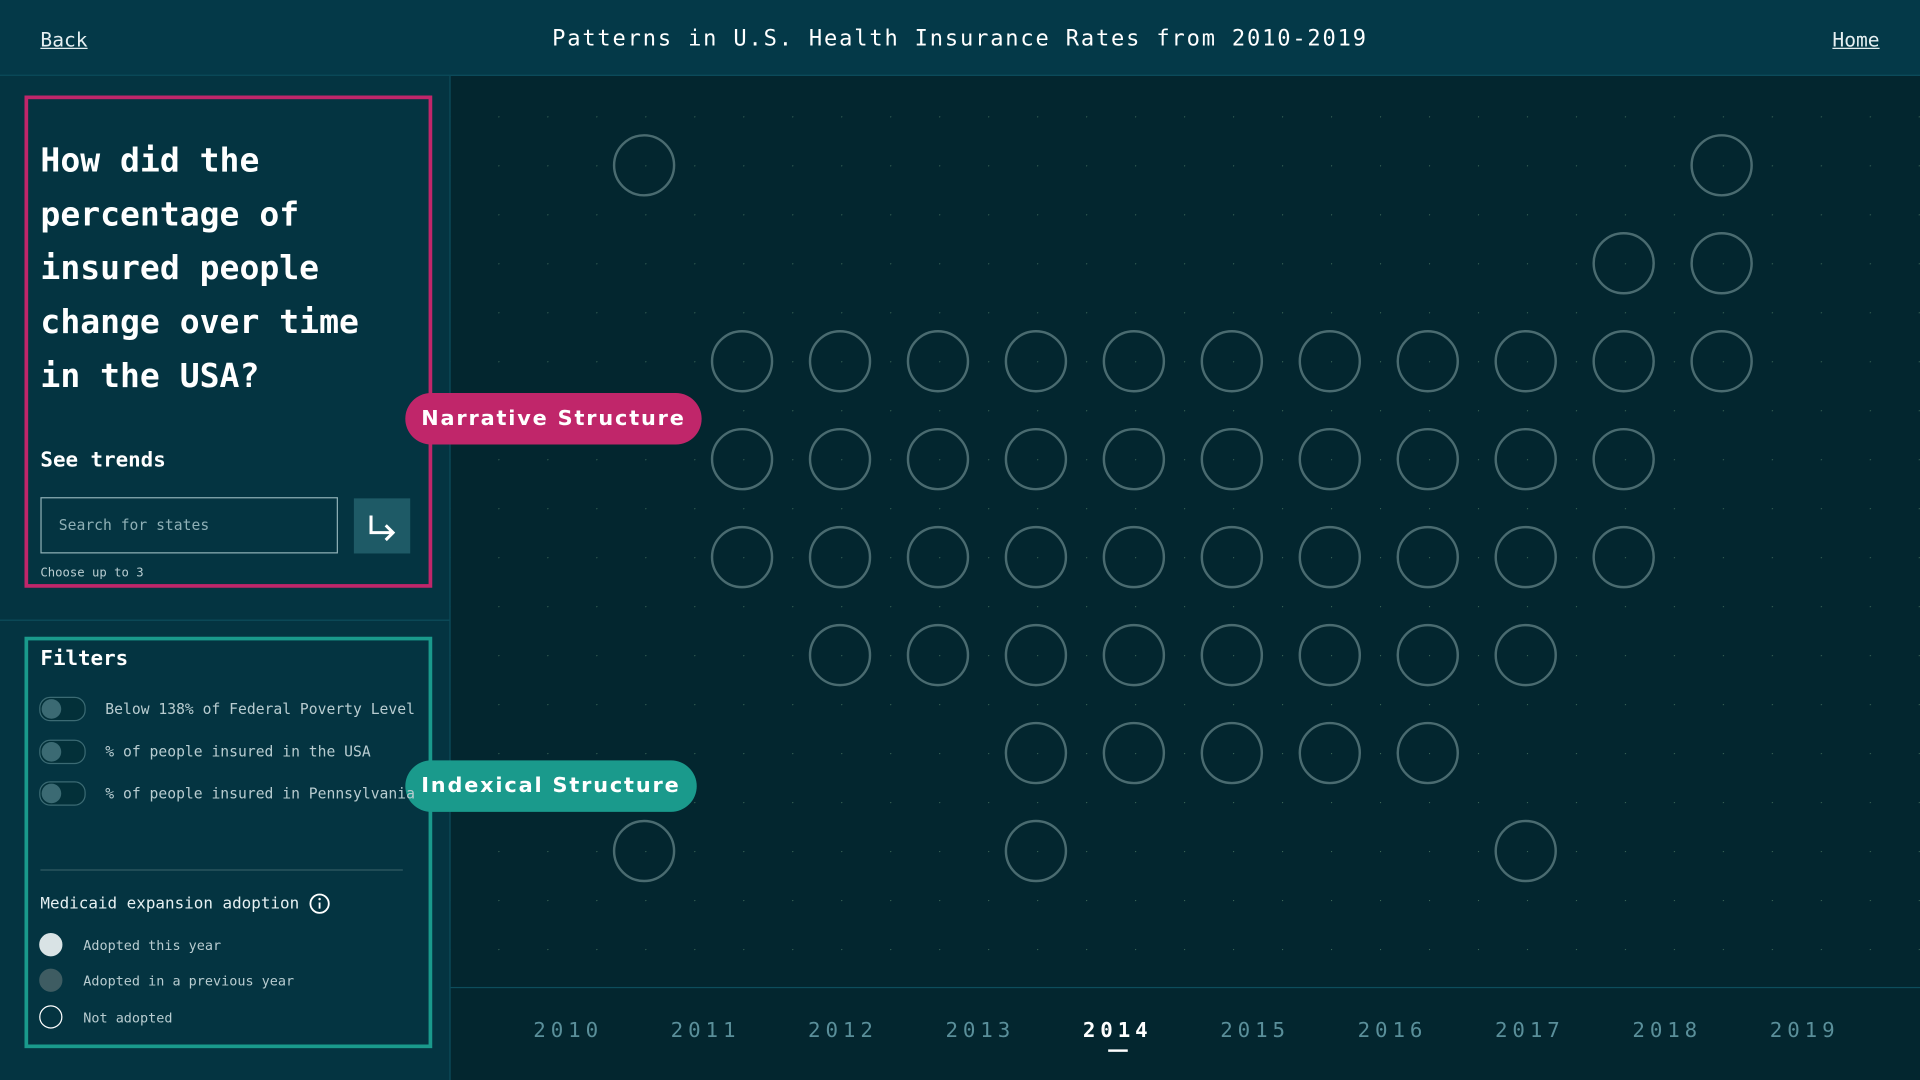 This screenshot has width=1920, height=1080. Describe the element at coordinates (189, 981) in the screenshot. I see `legend-label: Adopted in a previous year` at that location.